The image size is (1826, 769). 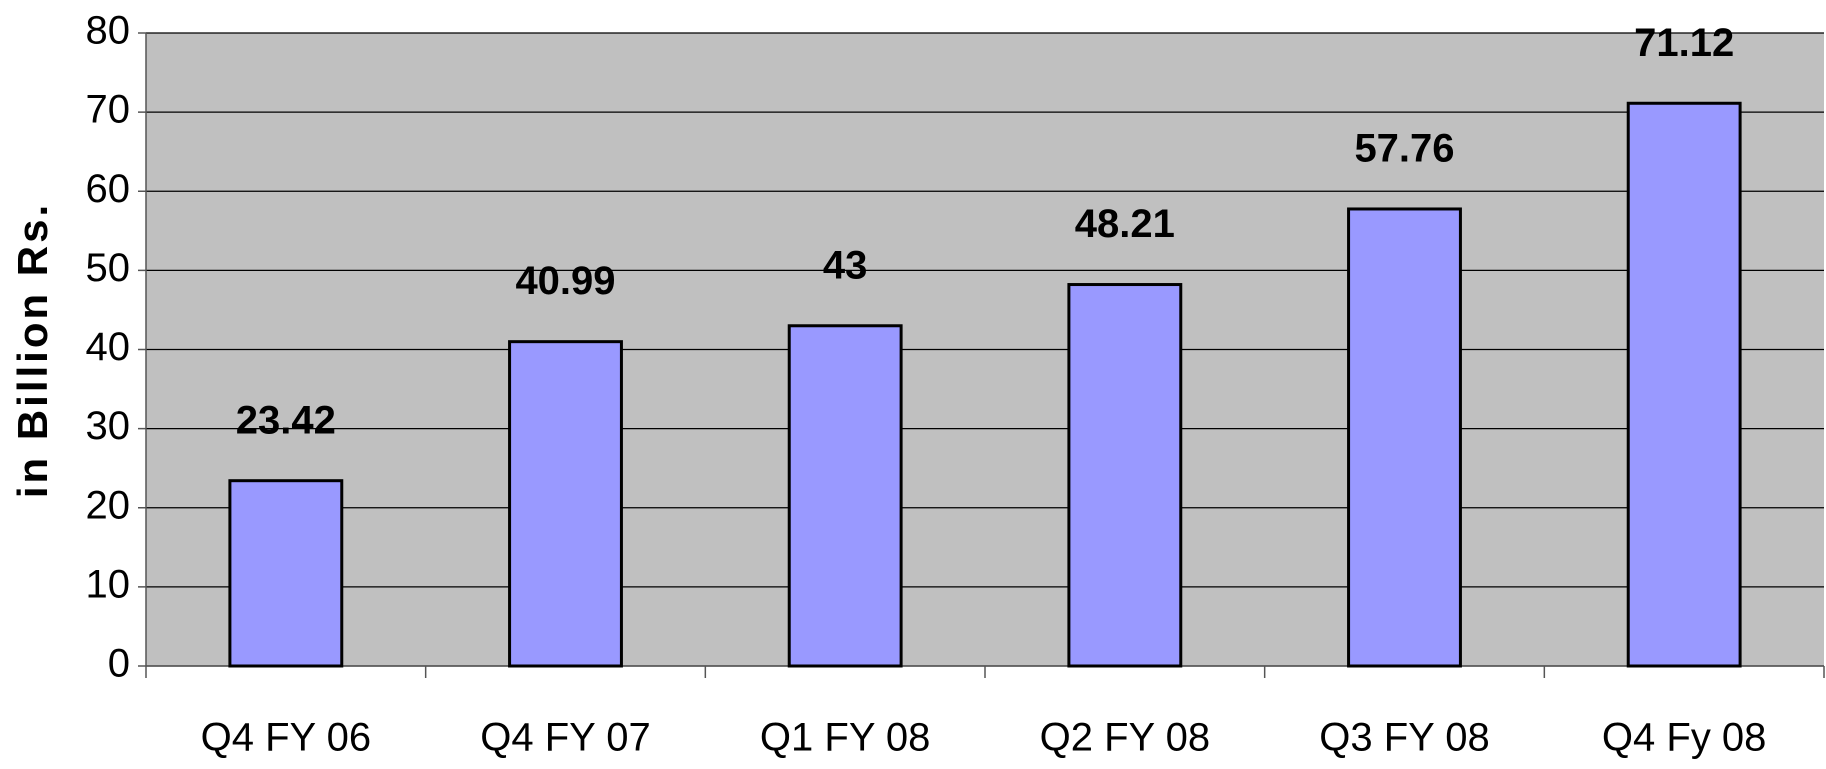 I want to click on y-tick-label: 60, so click(x=108, y=189).